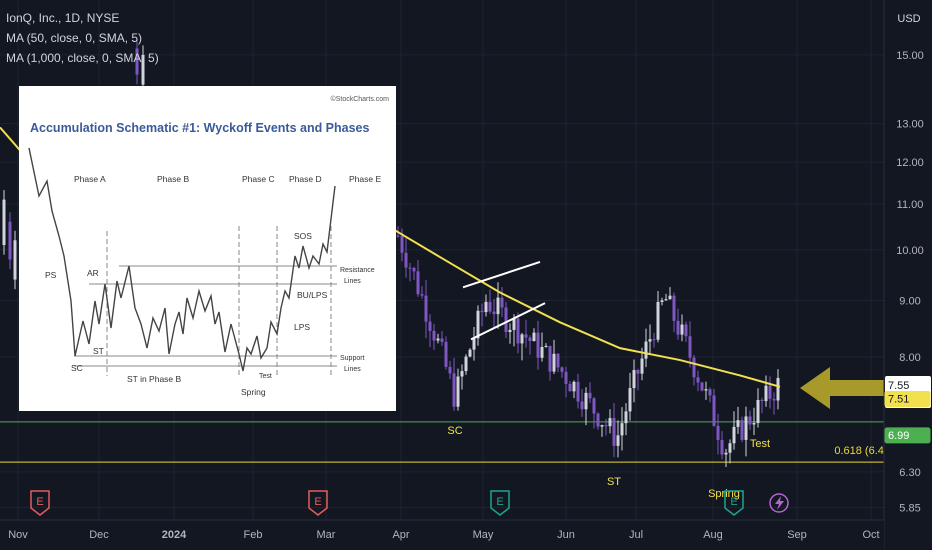 The image size is (932, 550). I want to click on time-axis-panel, so click(442, 535).